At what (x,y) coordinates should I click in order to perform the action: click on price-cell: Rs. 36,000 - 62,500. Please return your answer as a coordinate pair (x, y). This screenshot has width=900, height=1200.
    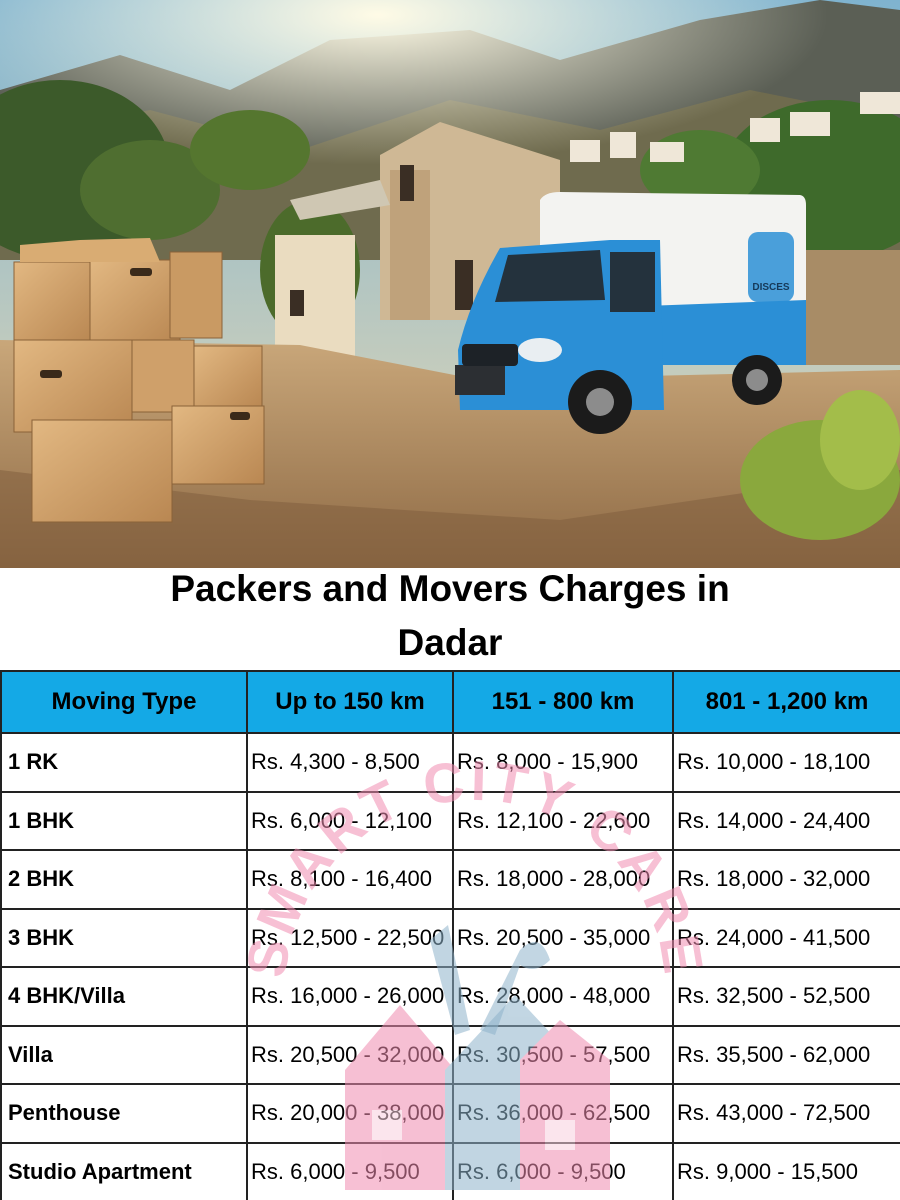
    Looking at the image, I should click on (563, 1113).